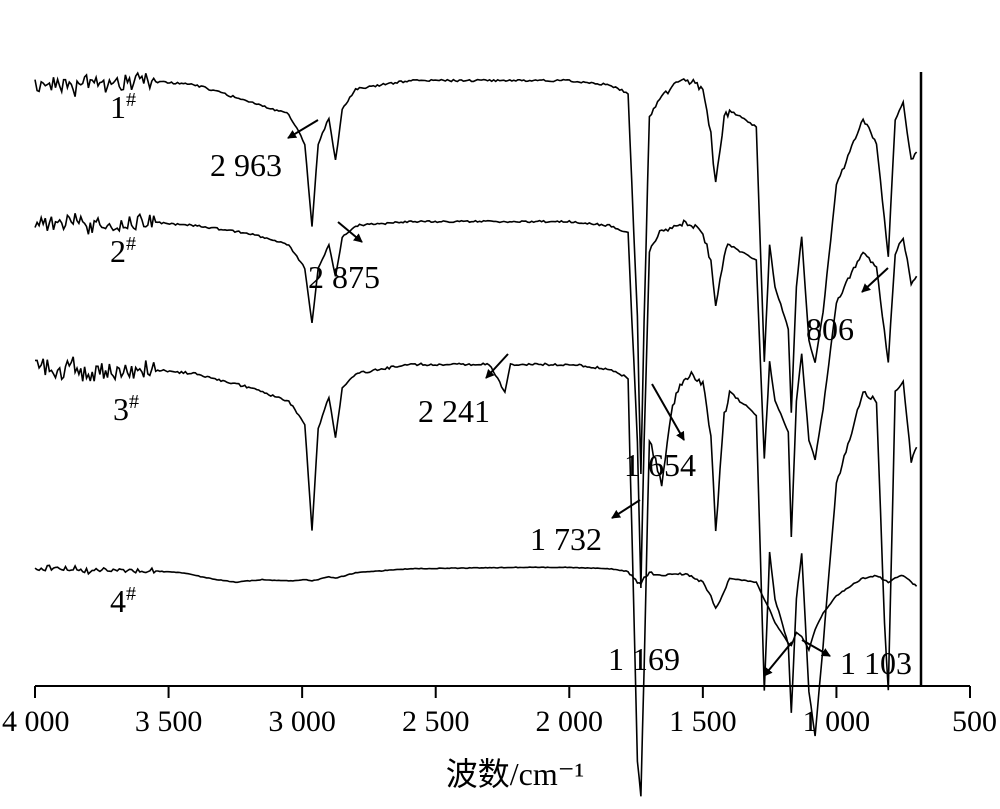  What do you see at coordinates (876, 663) in the screenshot?
I see `annotation-label: 1 103` at bounding box center [876, 663].